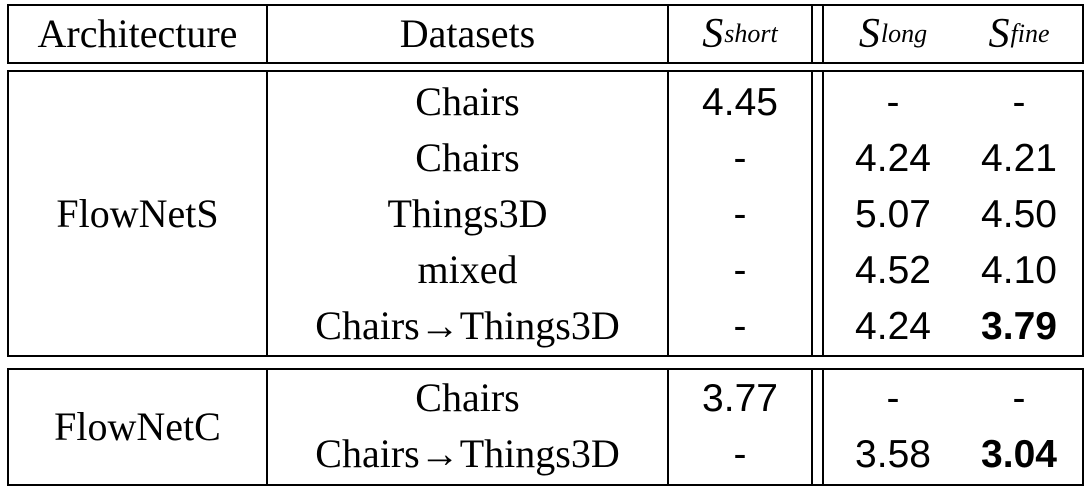 This screenshot has height=491, width=1089. I want to click on dataset-cell: mixed, so click(467, 269).